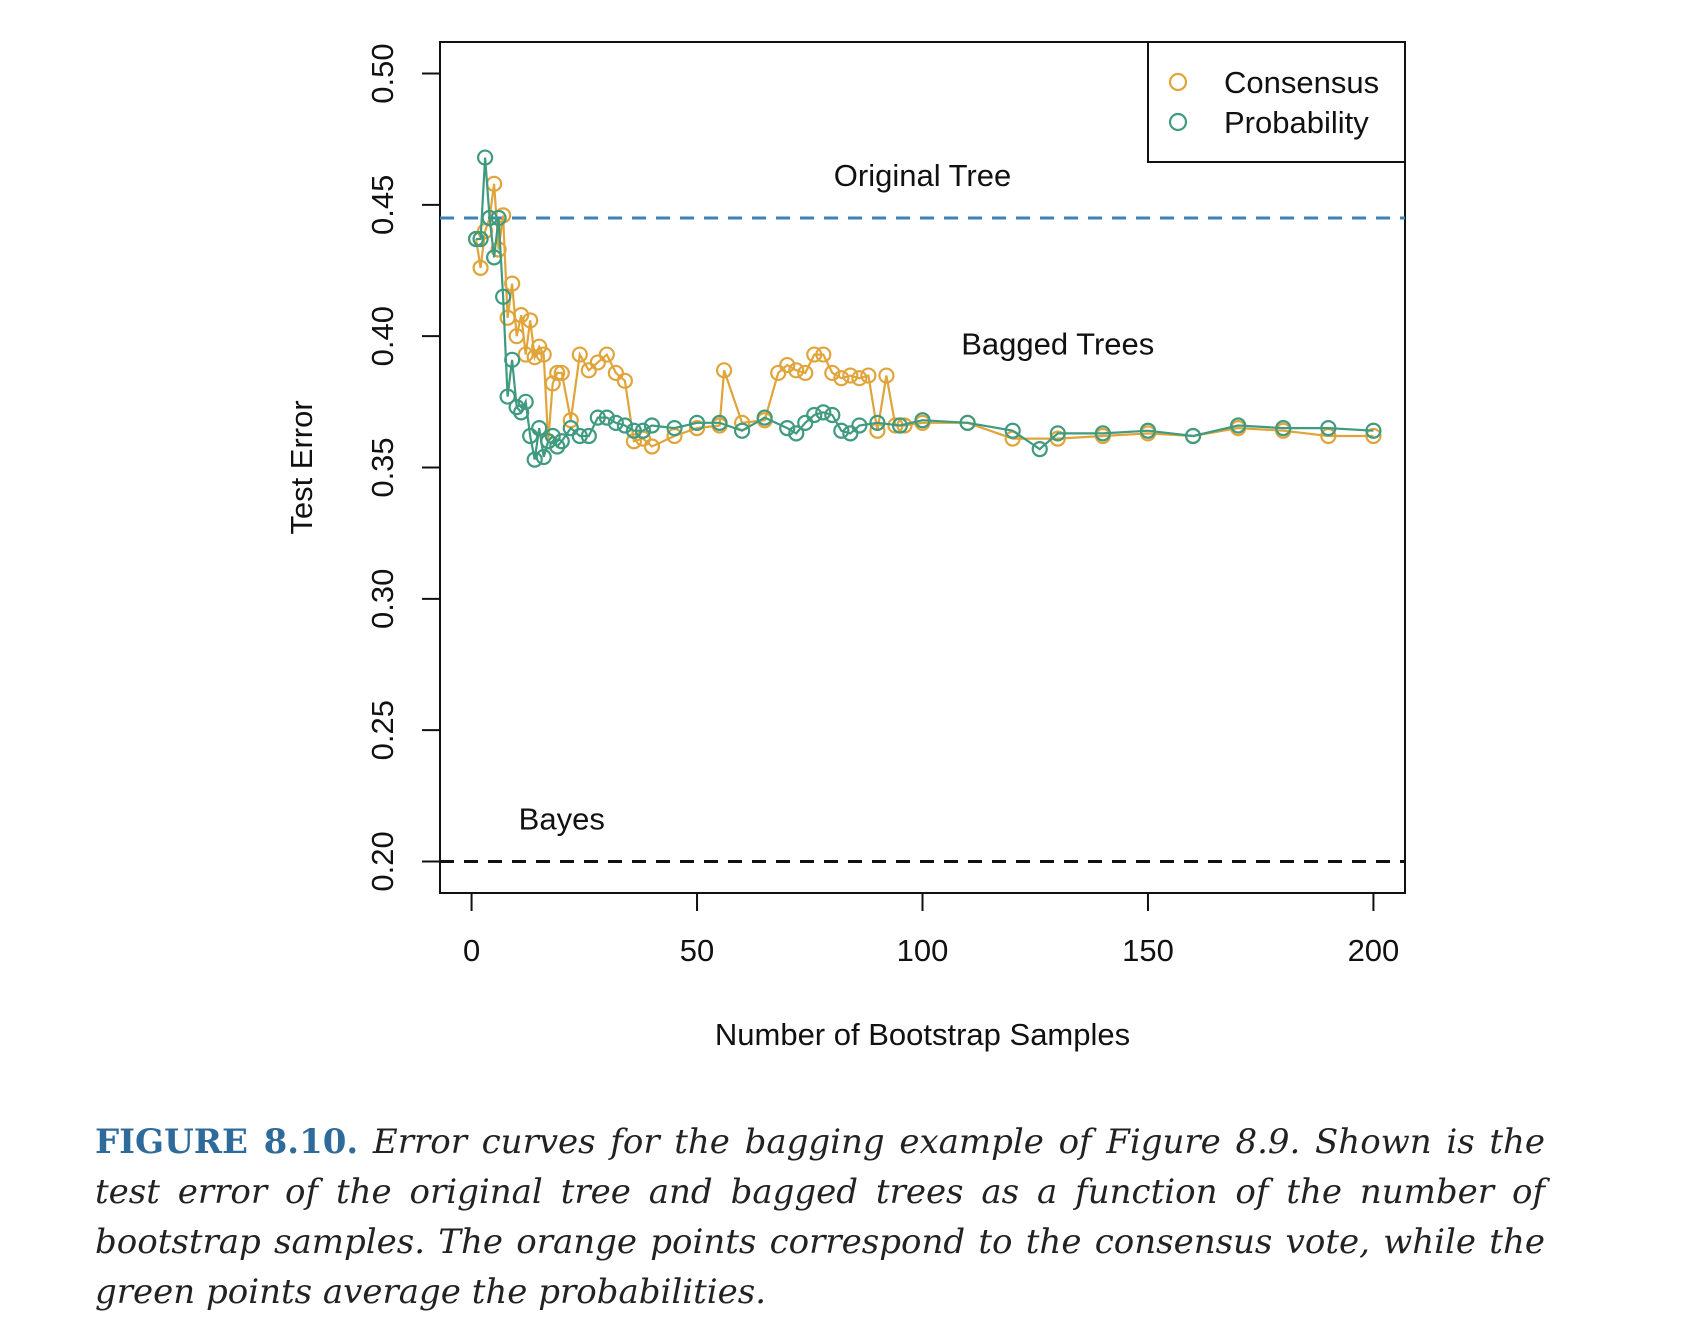 This screenshot has height=1336, width=1685. I want to click on y-tick-label: 0.25, so click(382, 730).